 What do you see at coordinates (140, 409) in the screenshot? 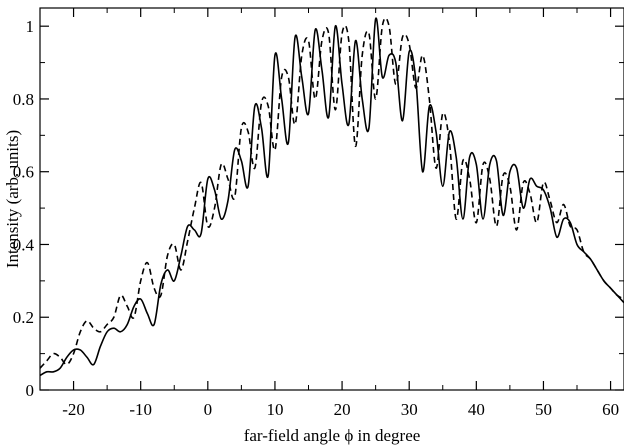
I see `x-tick-label: -10` at bounding box center [140, 409].